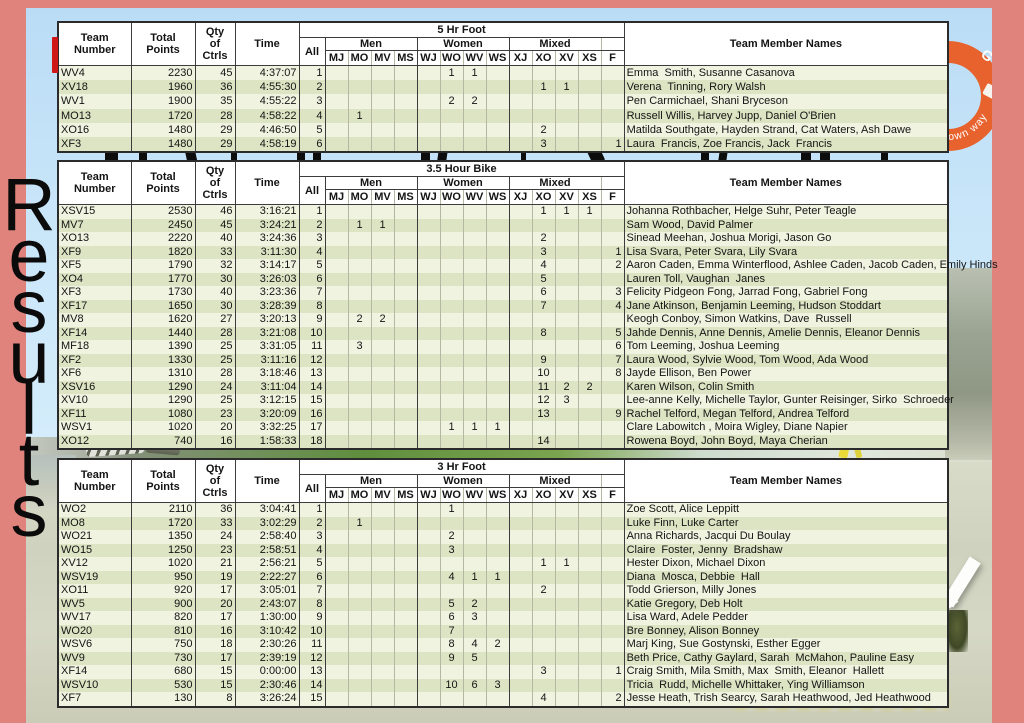 Image resolution: width=1024 pixels, height=723 pixels. I want to click on cell-total-points: 680, so click(162, 672).